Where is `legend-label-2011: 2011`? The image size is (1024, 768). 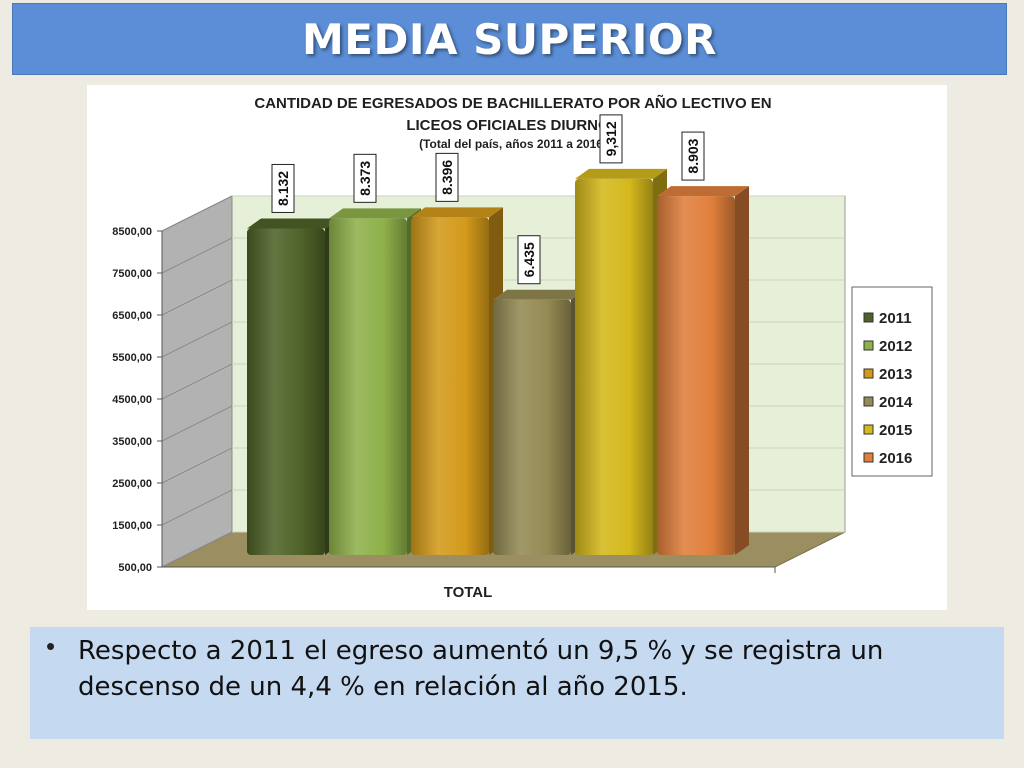
legend-label-2011: 2011 is located at coordinates (895, 318).